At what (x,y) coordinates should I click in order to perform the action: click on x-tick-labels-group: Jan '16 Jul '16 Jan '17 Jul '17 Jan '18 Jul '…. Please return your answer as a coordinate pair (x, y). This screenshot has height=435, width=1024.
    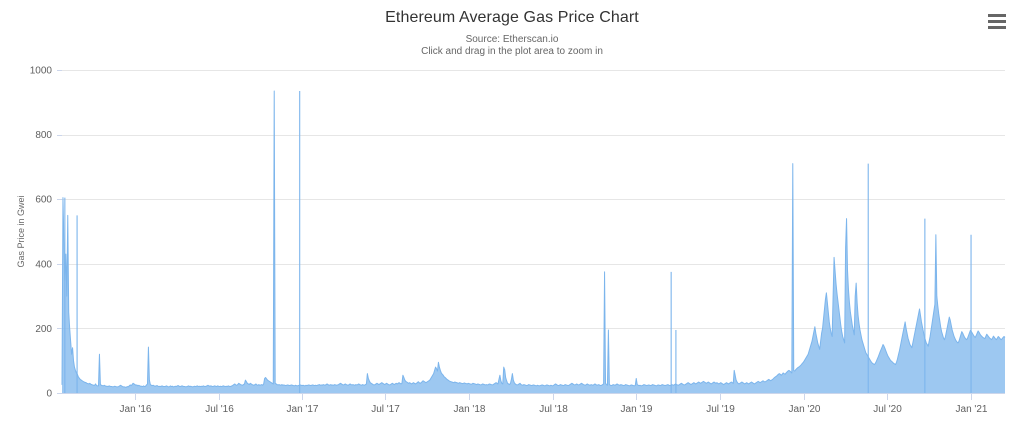
    Looking at the image, I should click on (554, 409).